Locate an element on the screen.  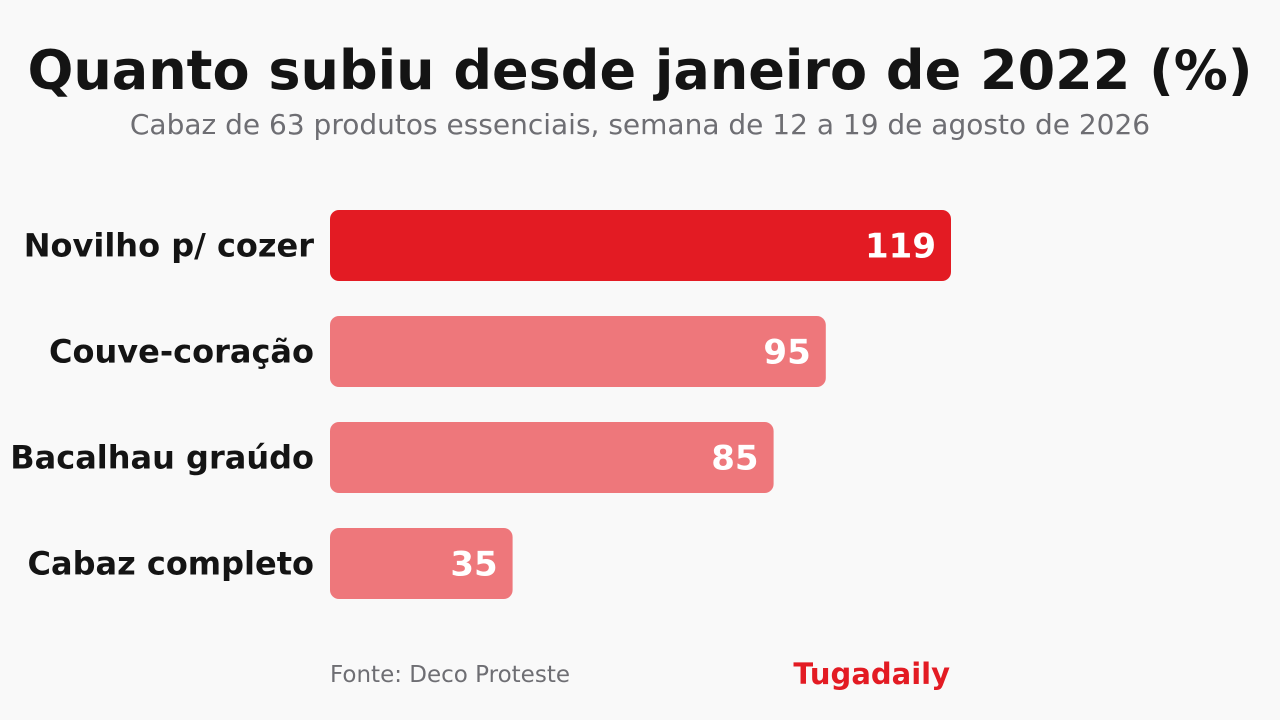
value-label-3: 35 is located at coordinates (473, 565).